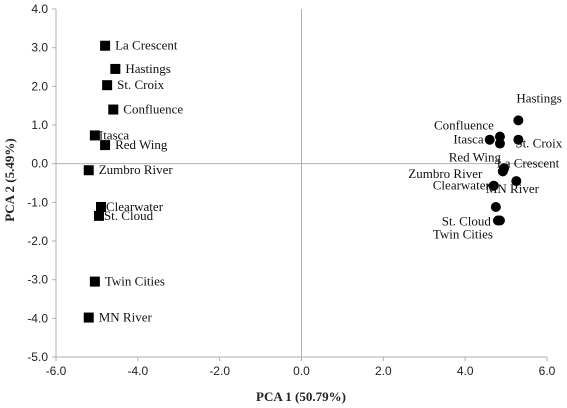 The height and width of the screenshot is (408, 567). What do you see at coordinates (383, 371) in the screenshot?
I see `x-tick-label: 2.0` at bounding box center [383, 371].